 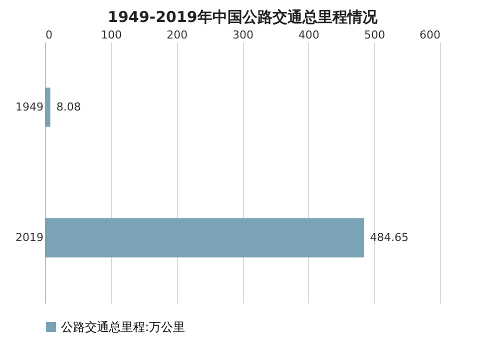 I want to click on x-tick-label: 0, so click(x=49, y=35).